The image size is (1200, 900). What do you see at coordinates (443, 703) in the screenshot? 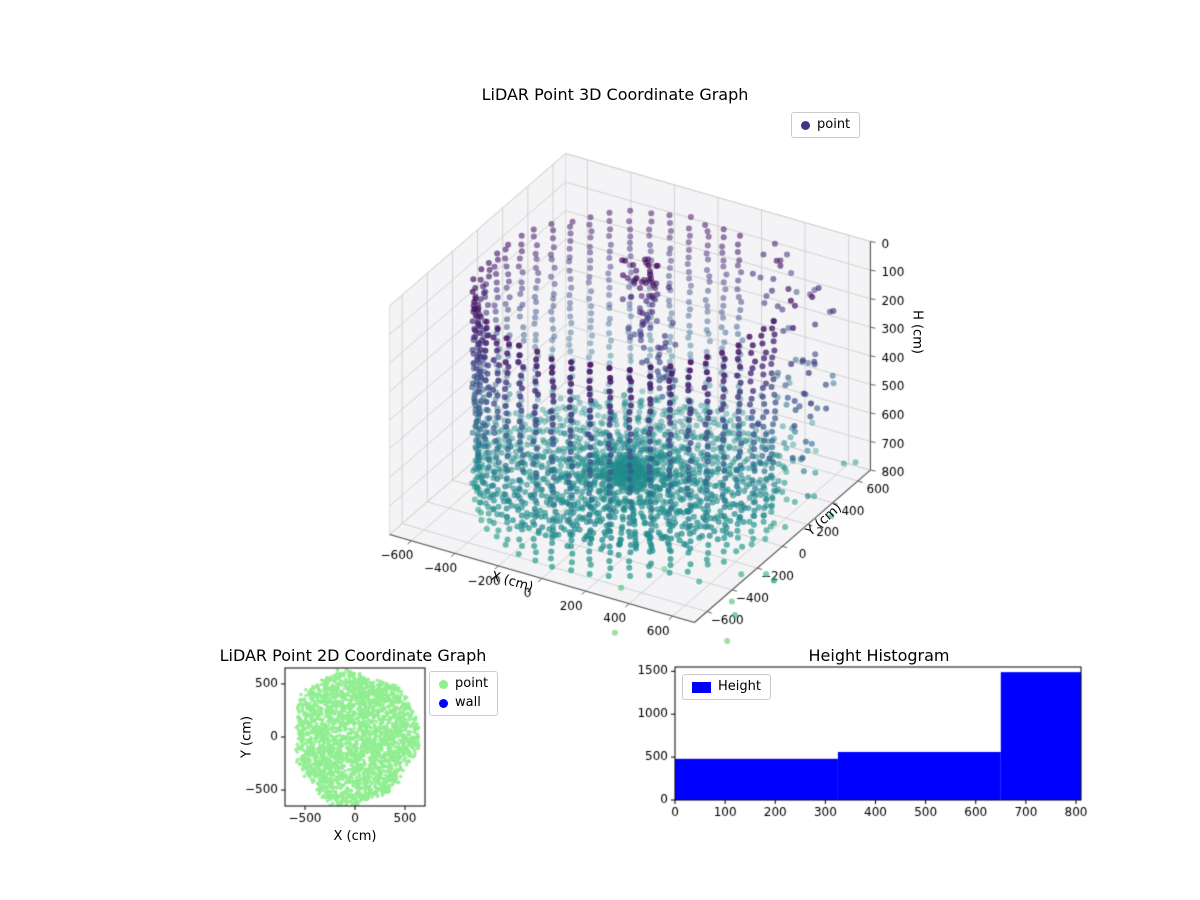
I see `wall-marker-icon` at bounding box center [443, 703].